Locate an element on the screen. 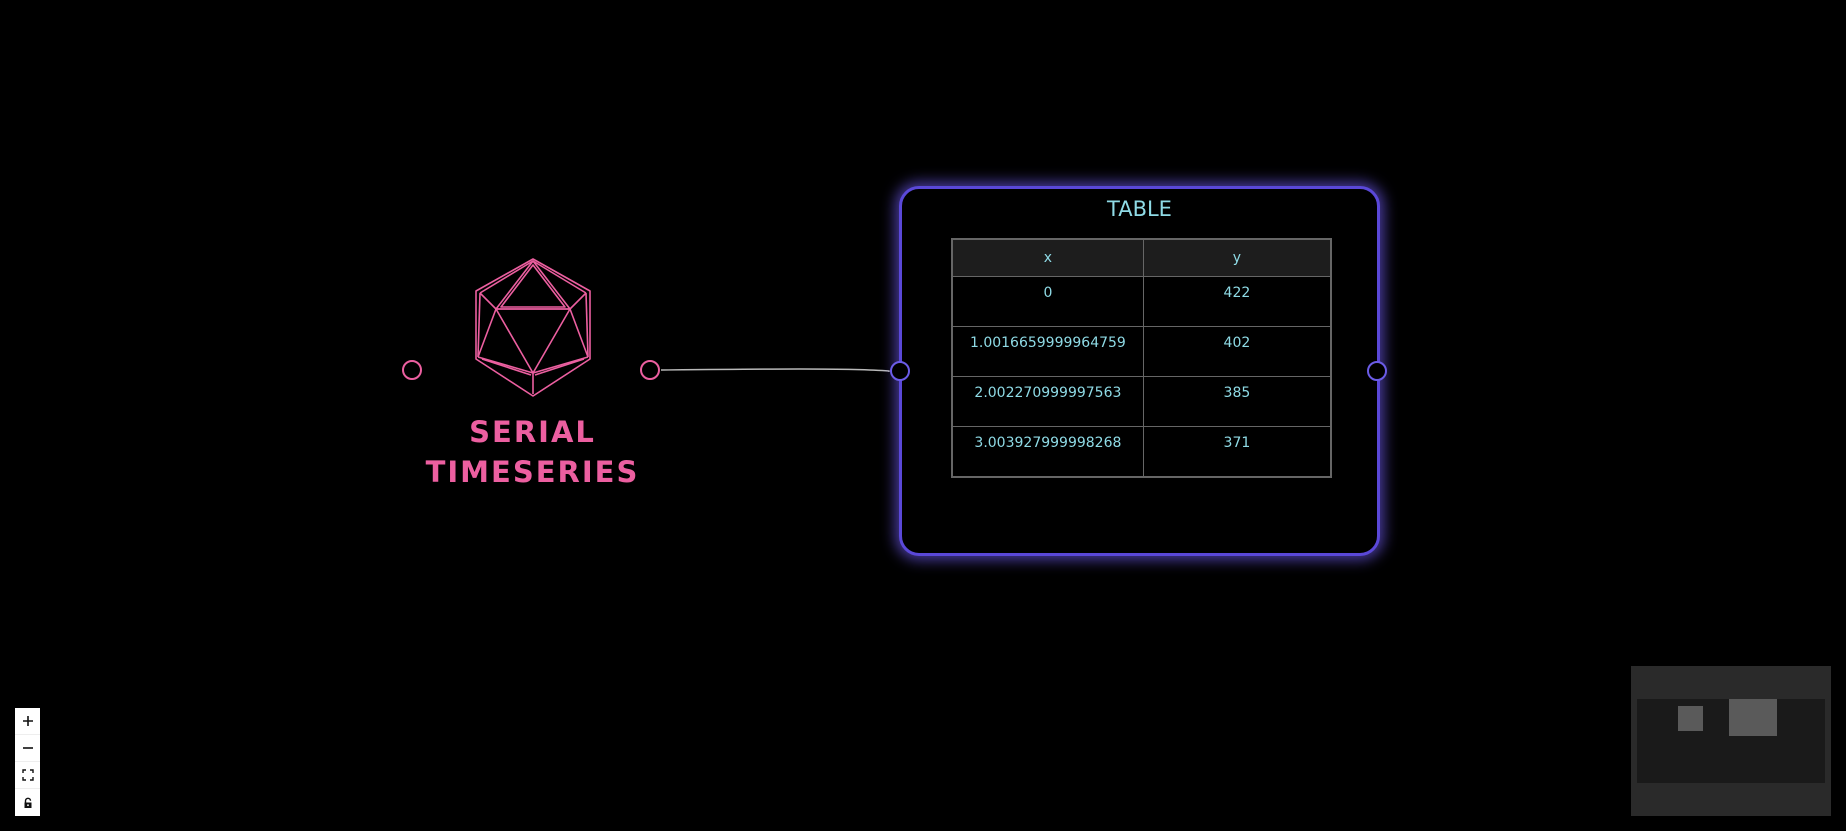 Image resolution: width=1846 pixels, height=831 pixels. table-row: 0 422 is located at coordinates (1141, 301).